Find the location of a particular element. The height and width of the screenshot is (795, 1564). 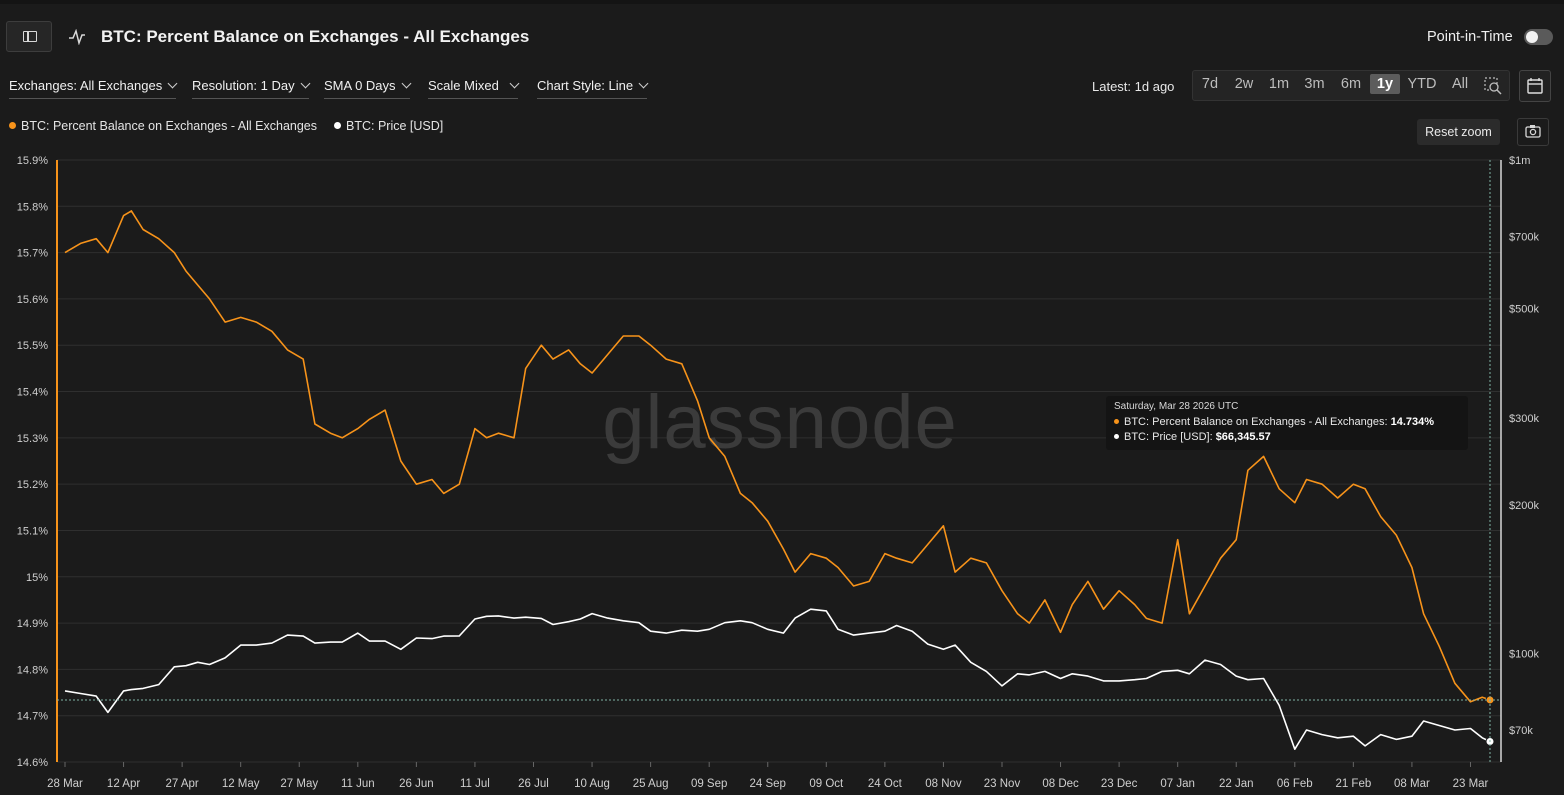

tooltip-series2-value: $66,345.57 is located at coordinates (1243, 437).